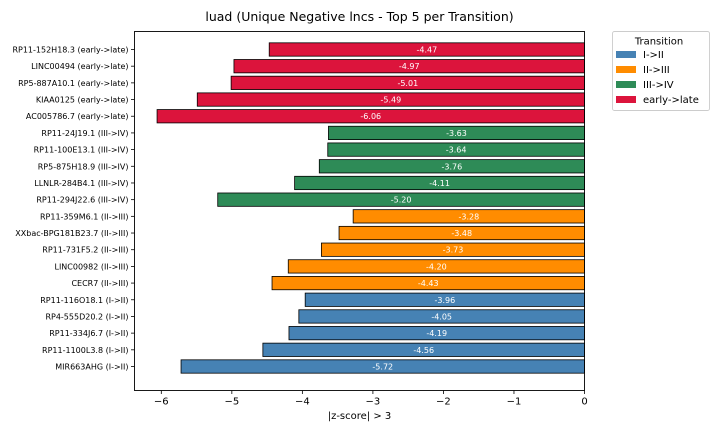 The width and height of the screenshot is (720, 432). I want to click on y-tick-label: RP5-875H18.9 (III->IV), so click(83, 166).